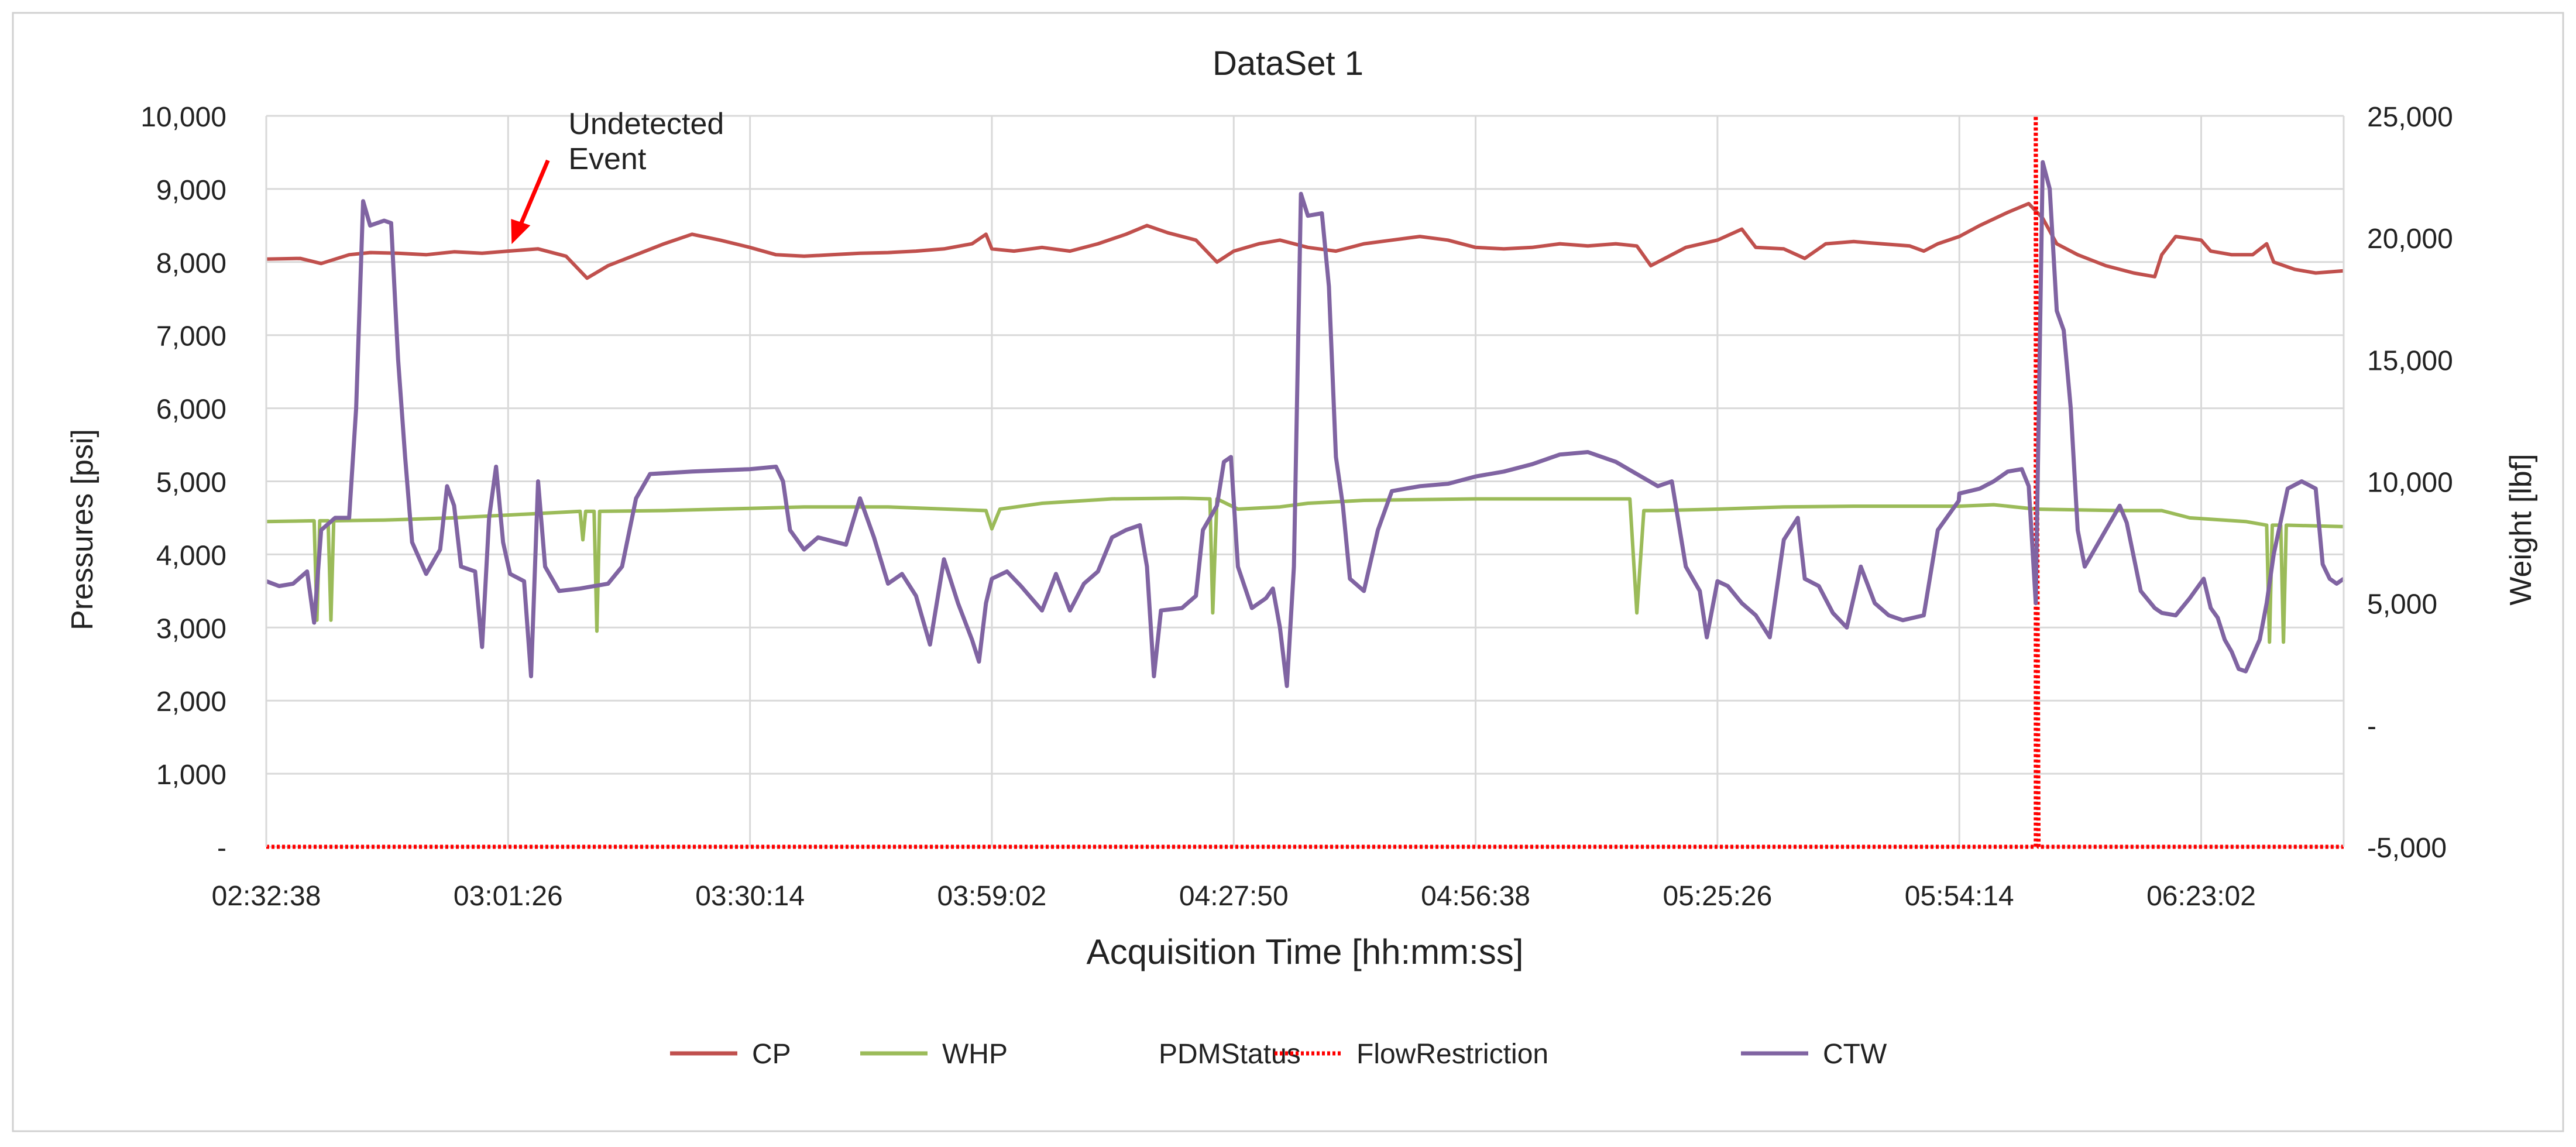 Image resolution: width=2576 pixels, height=1147 pixels. Describe the element at coordinates (2201, 896) in the screenshot. I see `x-tick-label: 06:23:02` at that location.